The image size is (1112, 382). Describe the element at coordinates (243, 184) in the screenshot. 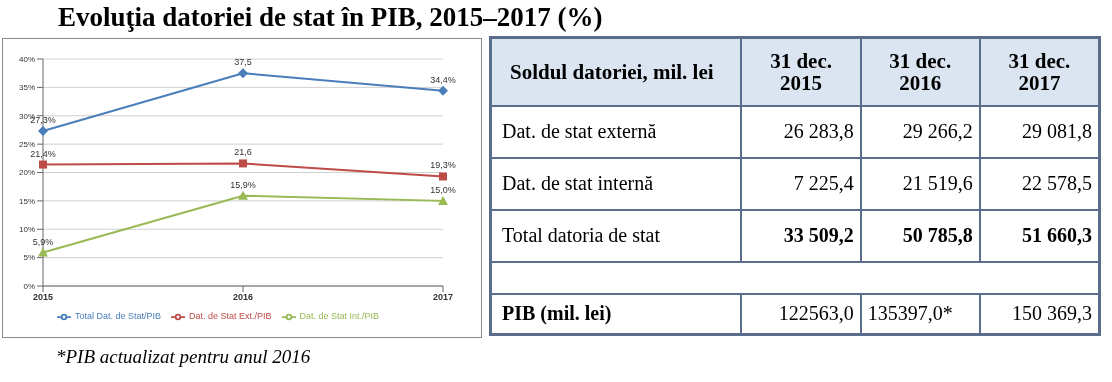

I see `data-label: 15,9%` at that location.